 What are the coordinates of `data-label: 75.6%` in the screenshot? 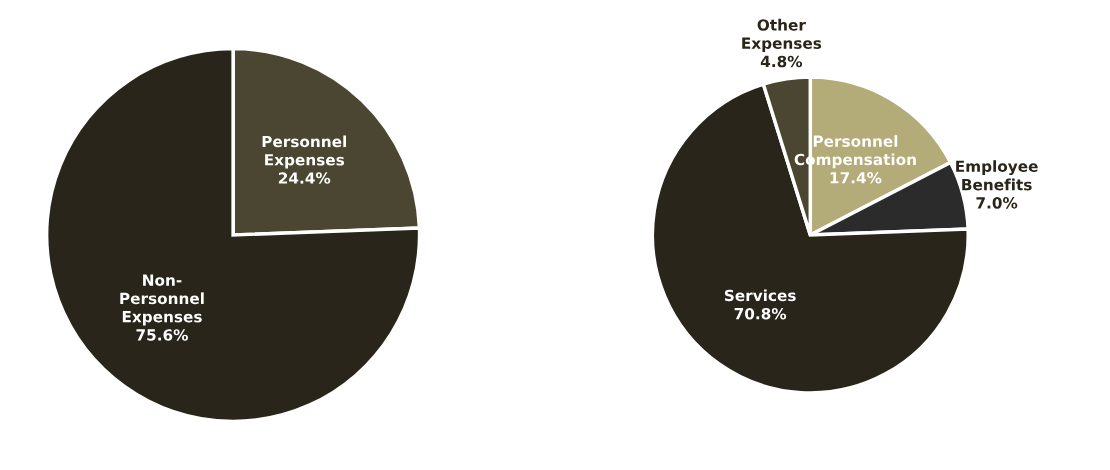 It's located at (162, 335).